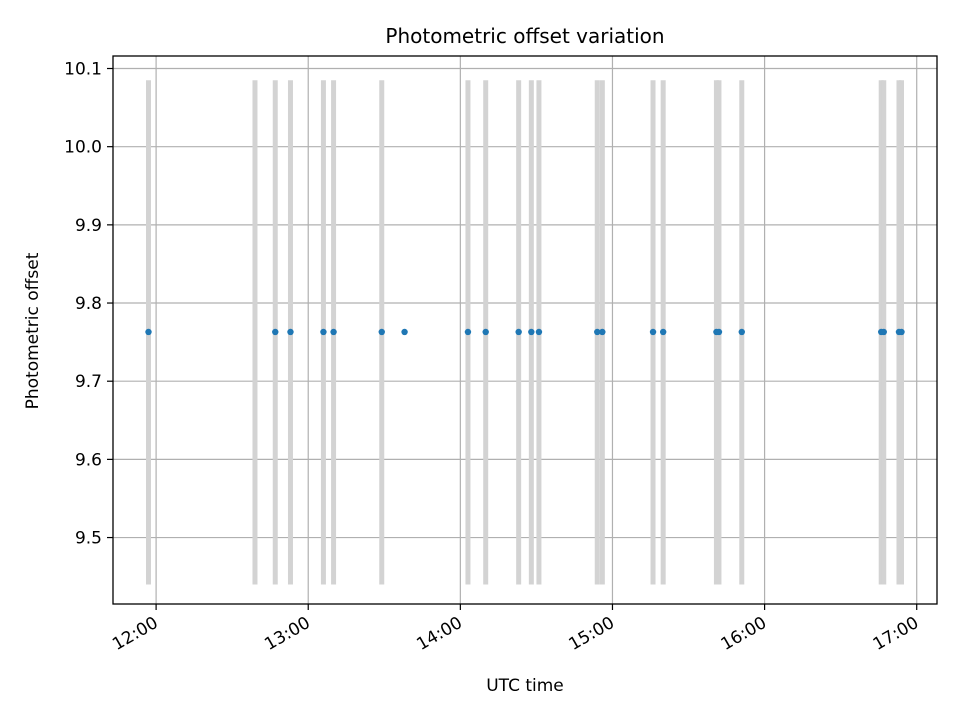 The image size is (960, 720). I want to click on x-axis-label: UTC time, so click(525, 686).